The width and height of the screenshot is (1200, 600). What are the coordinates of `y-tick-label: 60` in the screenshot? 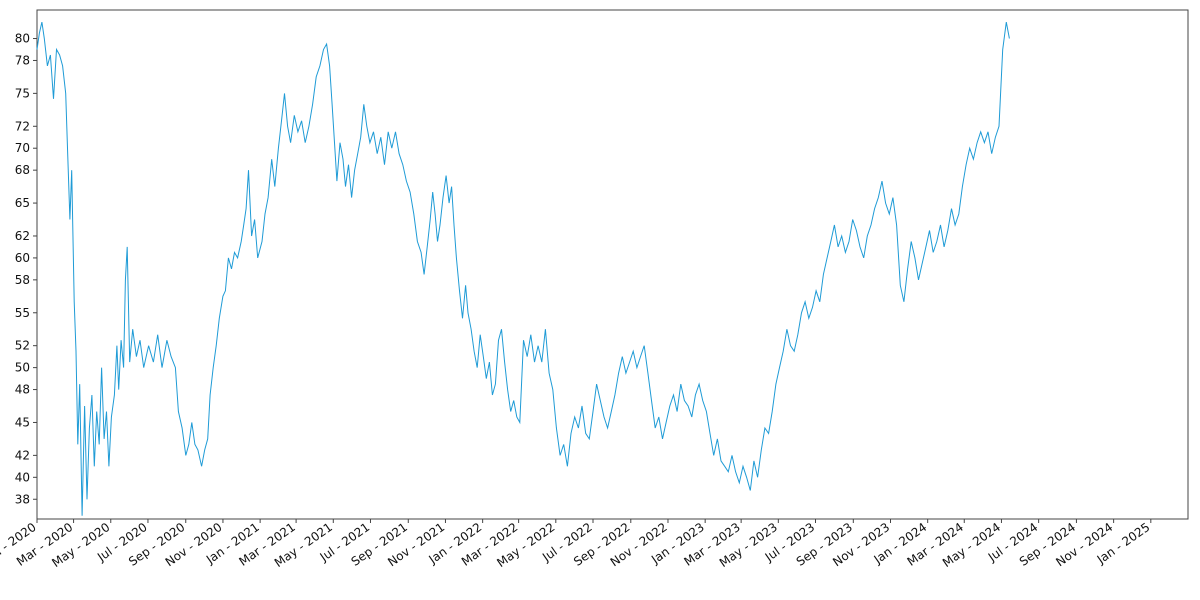 It's located at (22, 258).